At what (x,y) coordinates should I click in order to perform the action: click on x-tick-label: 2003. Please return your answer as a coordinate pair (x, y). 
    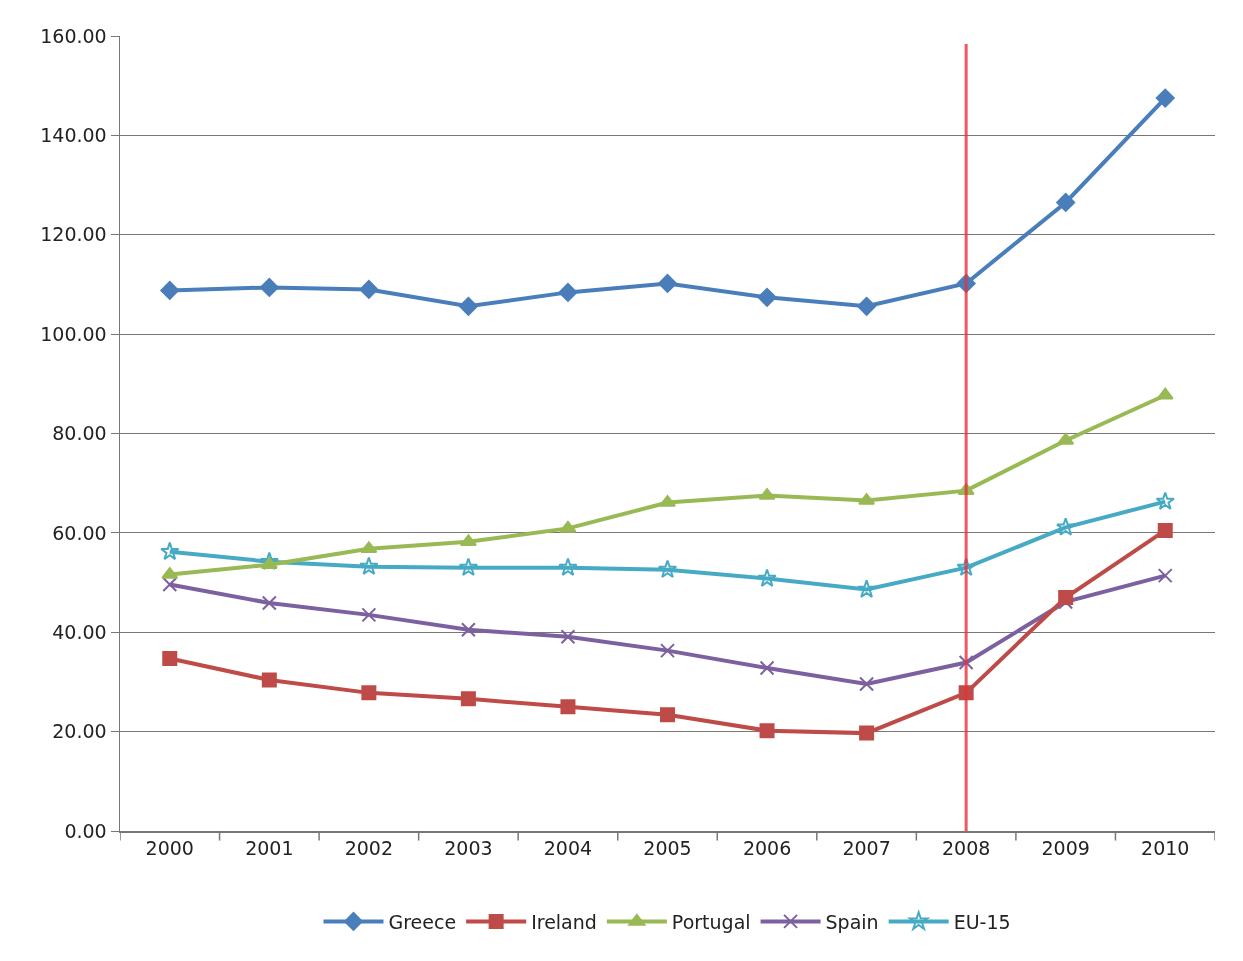
    Looking at the image, I should click on (468, 848).